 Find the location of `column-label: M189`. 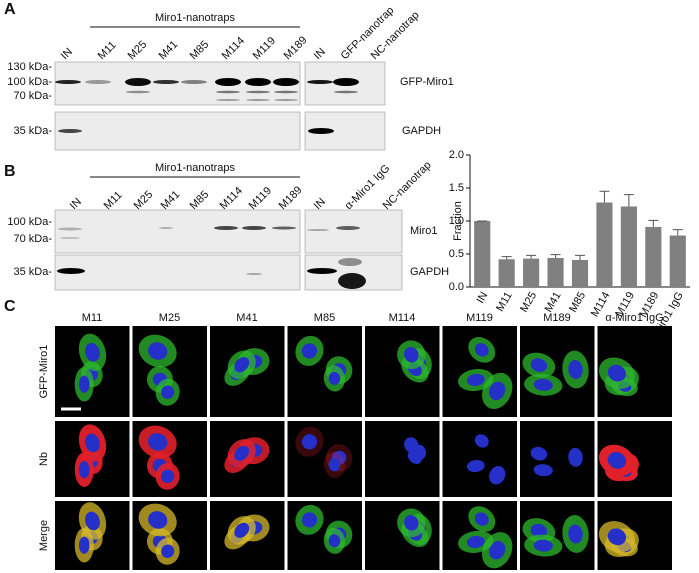

column-label: M189 is located at coordinates (557, 318).